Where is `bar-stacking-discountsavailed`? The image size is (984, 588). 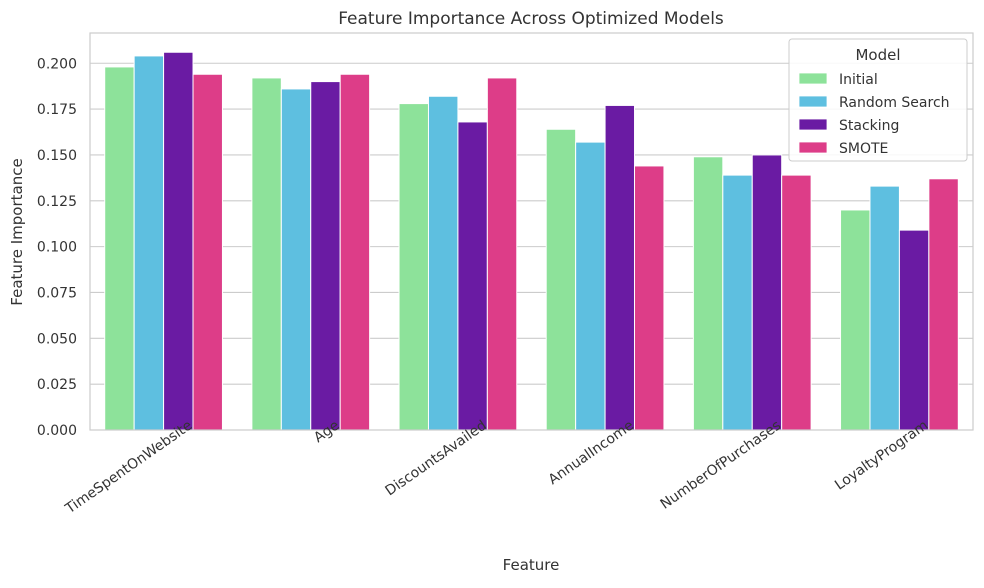
bar-stacking-discountsavailed is located at coordinates (472, 276).